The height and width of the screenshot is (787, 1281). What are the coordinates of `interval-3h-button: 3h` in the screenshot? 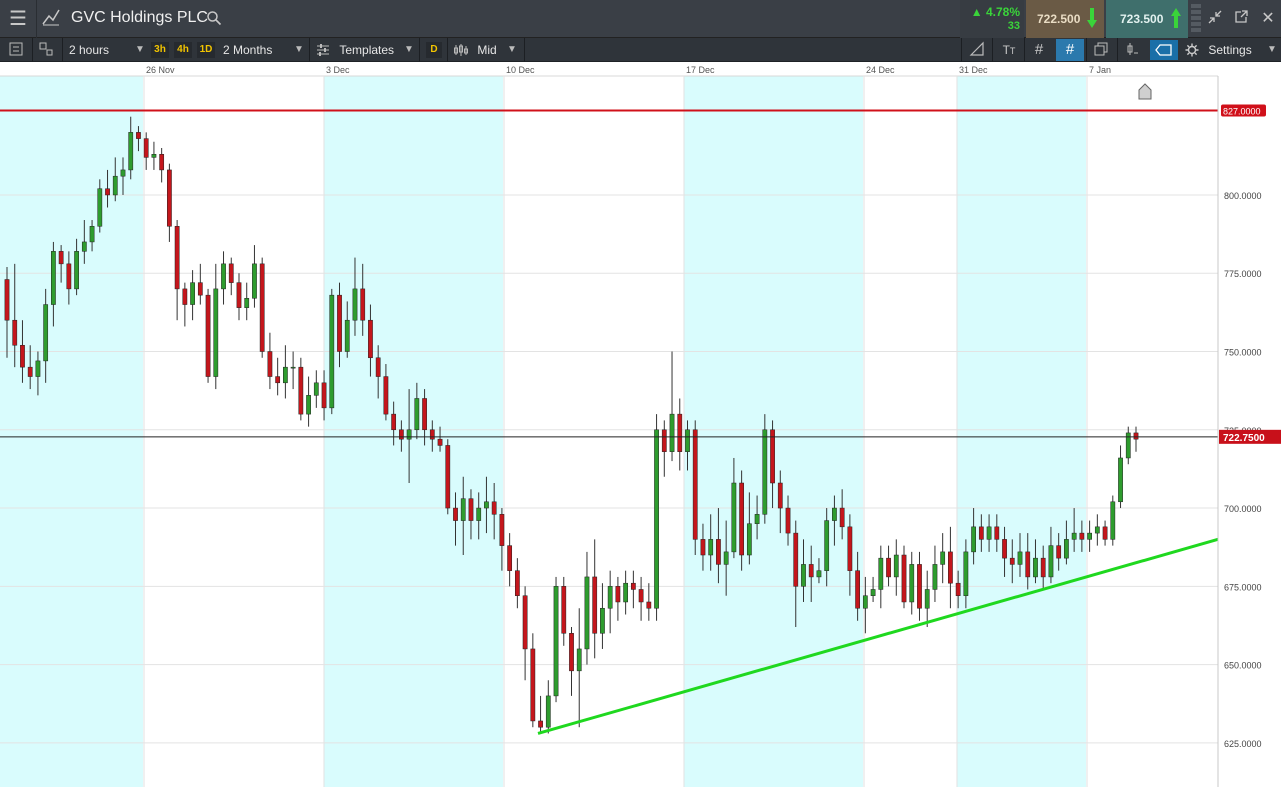 It's located at (160, 50).